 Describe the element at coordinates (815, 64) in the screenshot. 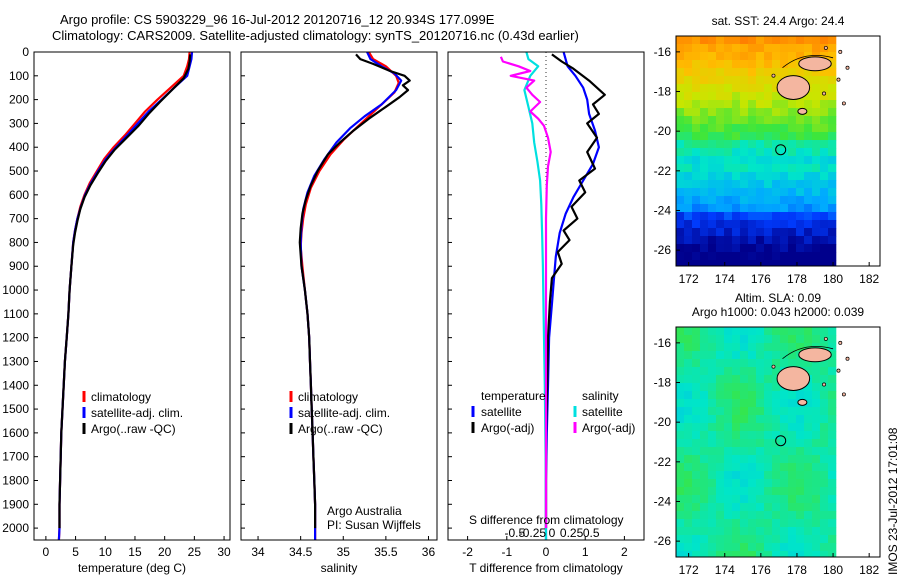

I see `island-shape` at that location.